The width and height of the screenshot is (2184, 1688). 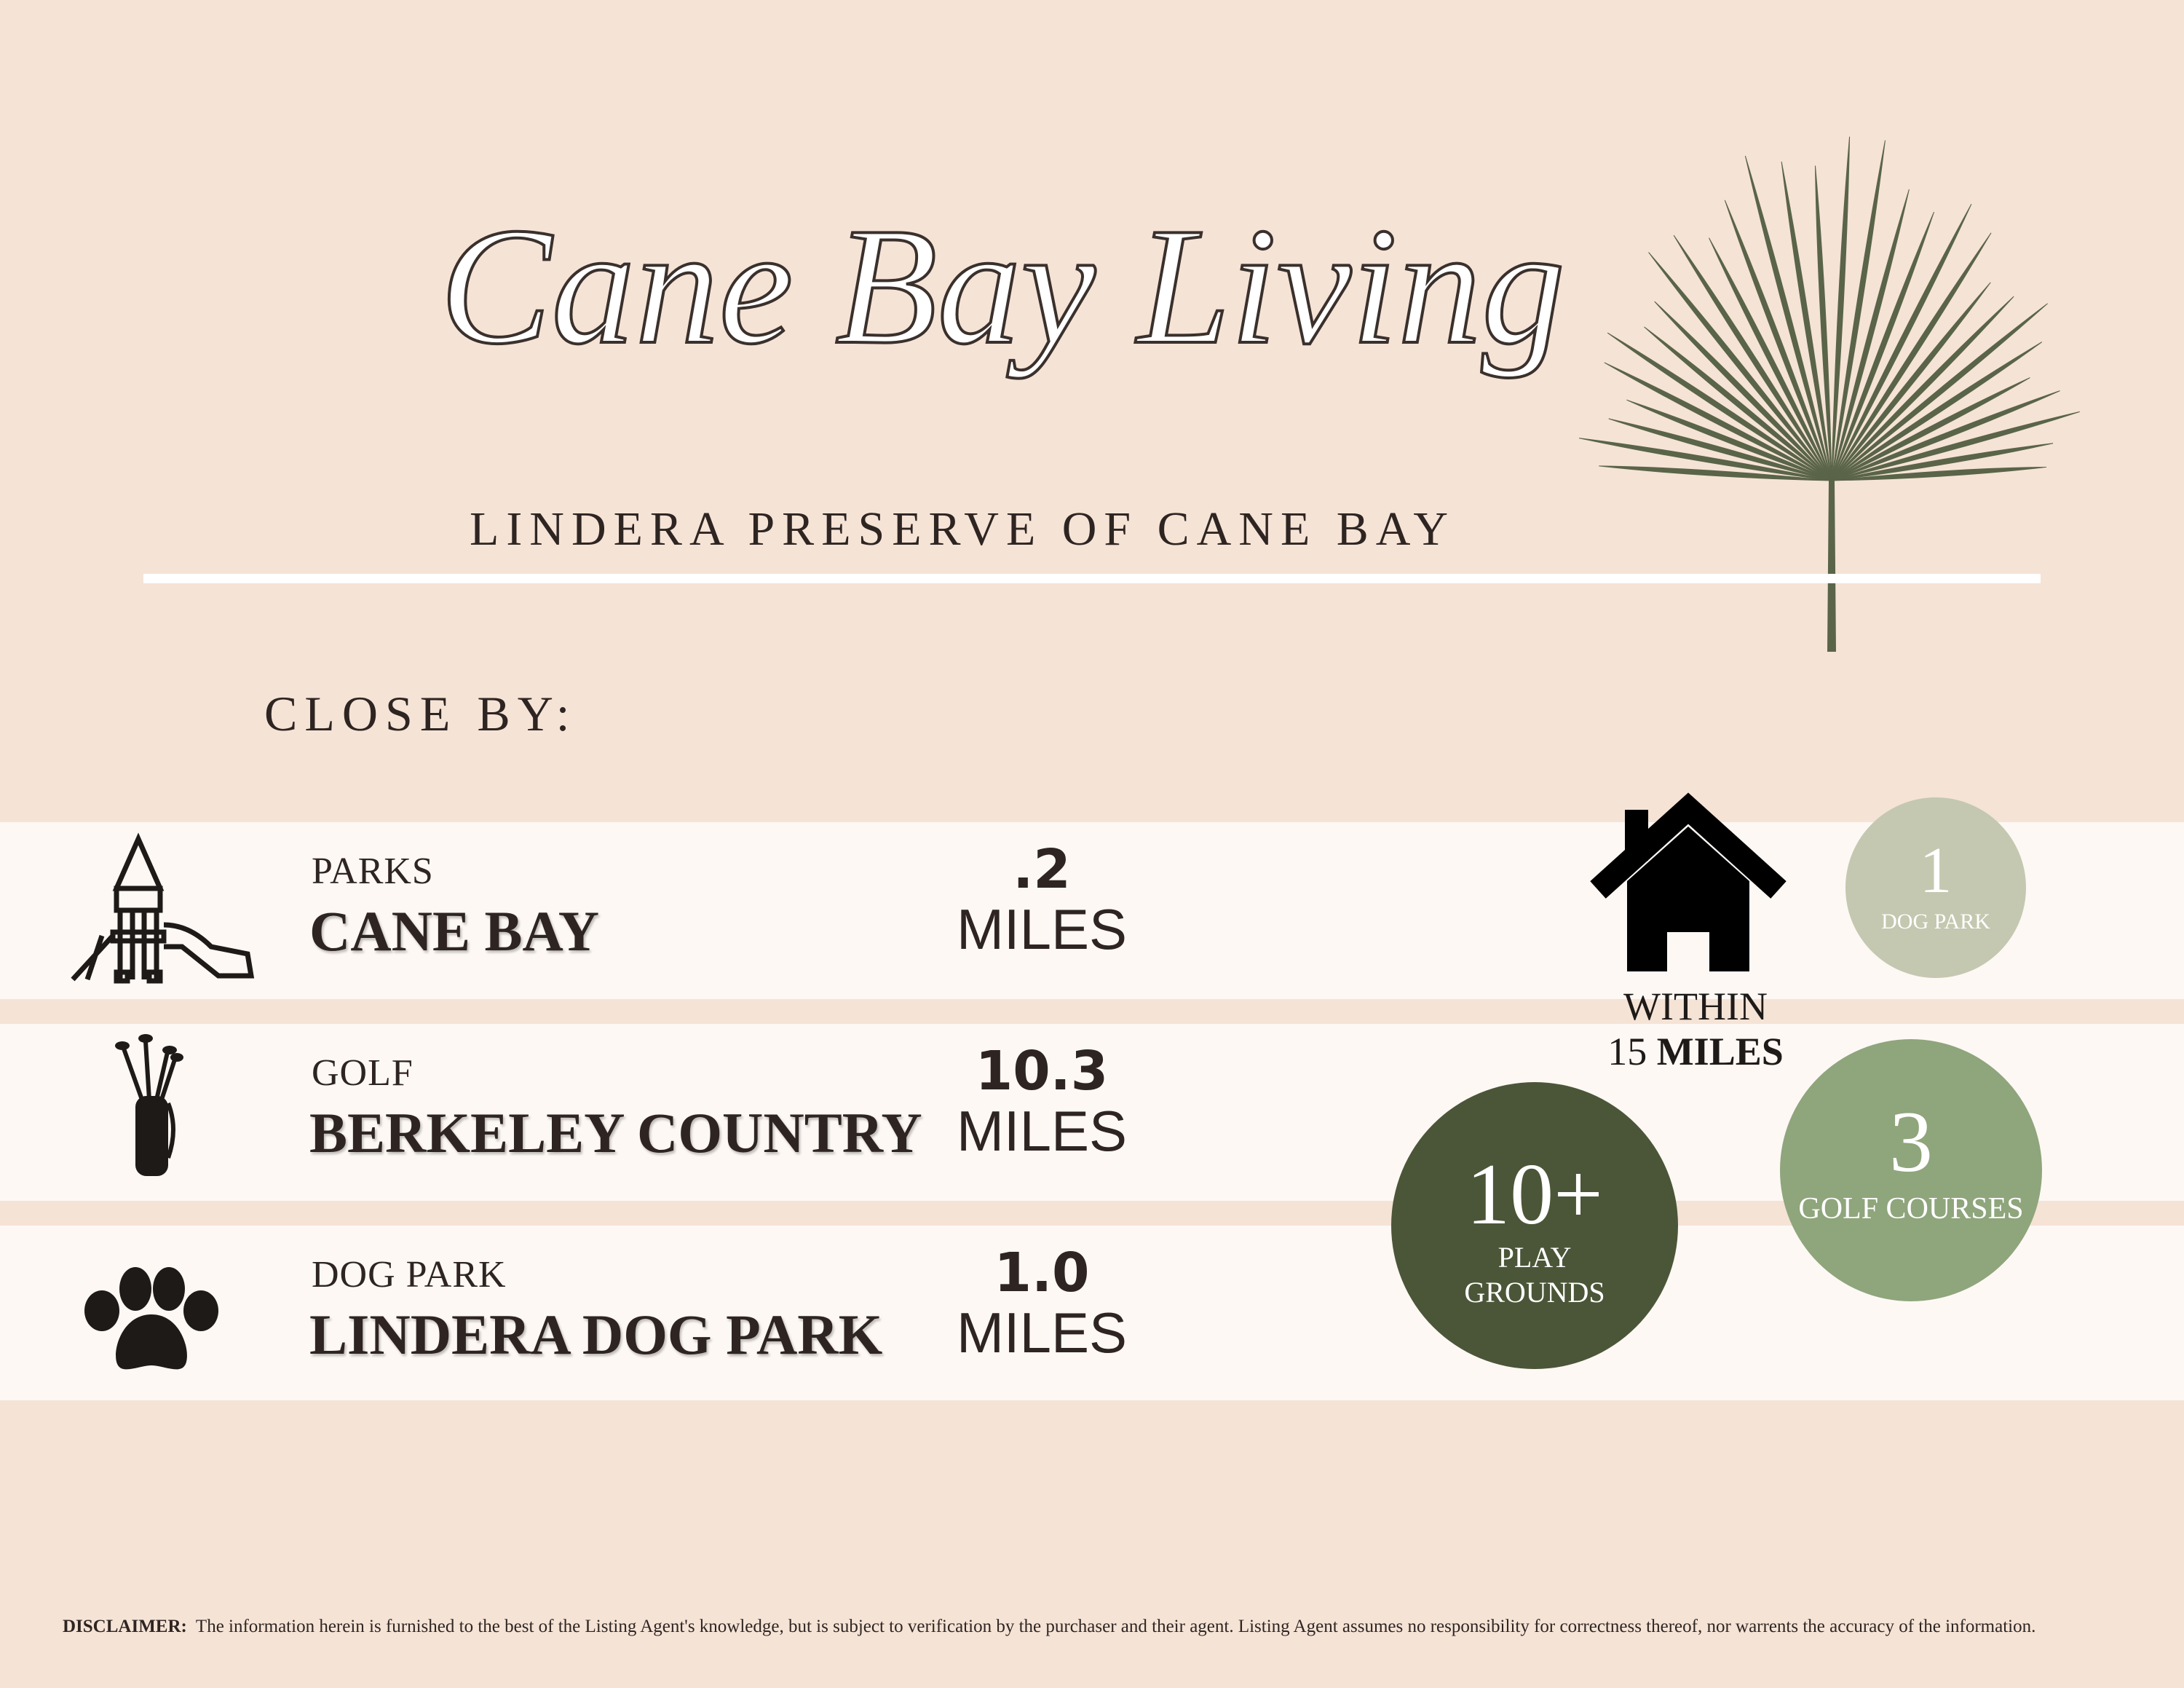 I want to click on subtitle: LINDERA PRESERVE OF CANE BAY, so click(x=962, y=529).